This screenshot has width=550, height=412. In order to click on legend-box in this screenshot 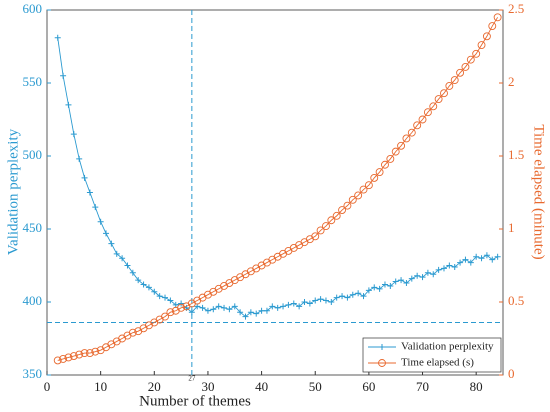, I will do `click(432, 355)`.